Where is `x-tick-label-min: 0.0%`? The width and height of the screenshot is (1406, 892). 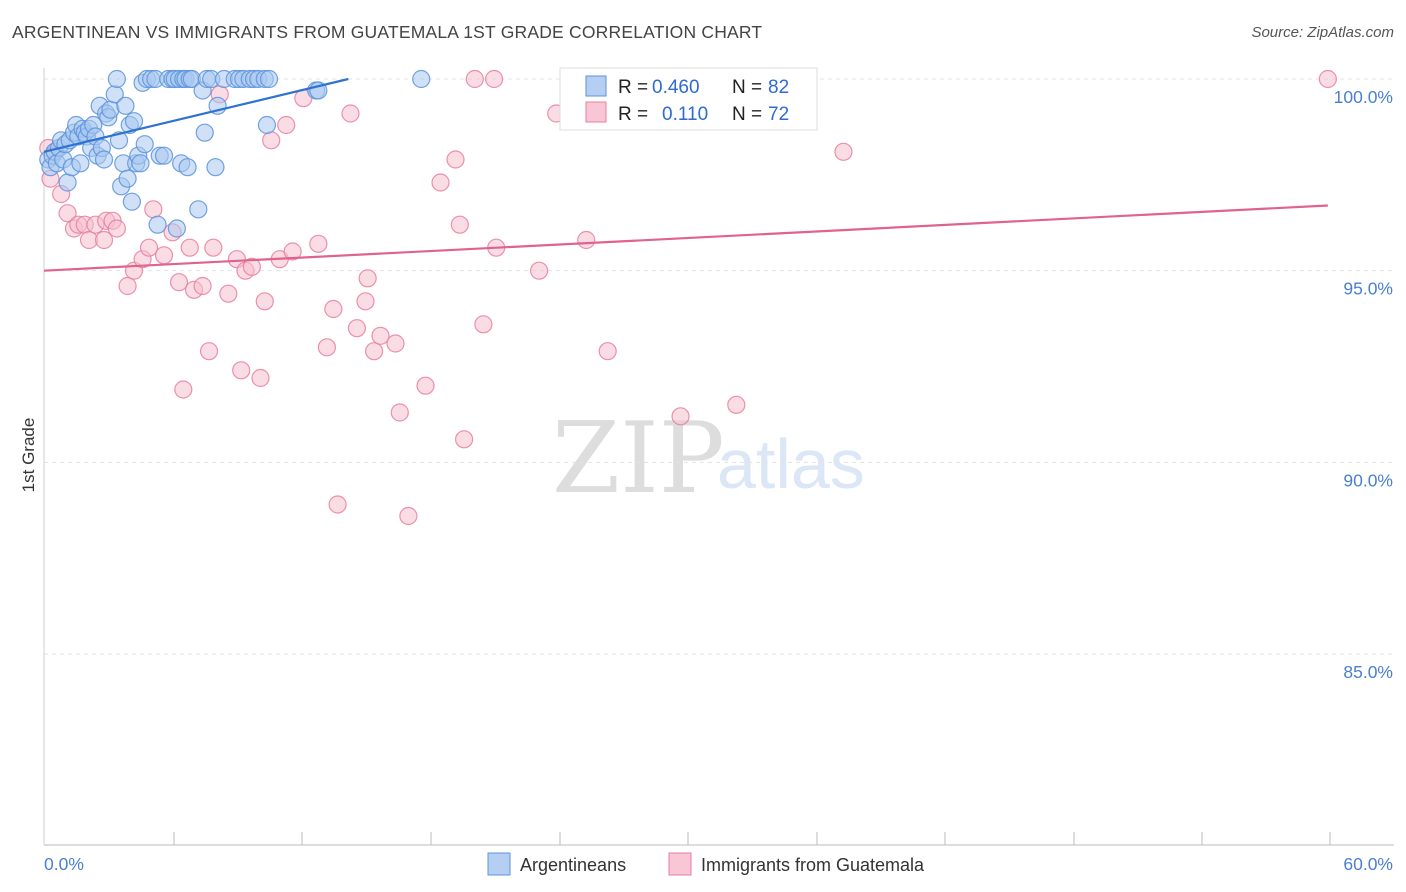 x-tick-label-min: 0.0% is located at coordinates (64, 864).